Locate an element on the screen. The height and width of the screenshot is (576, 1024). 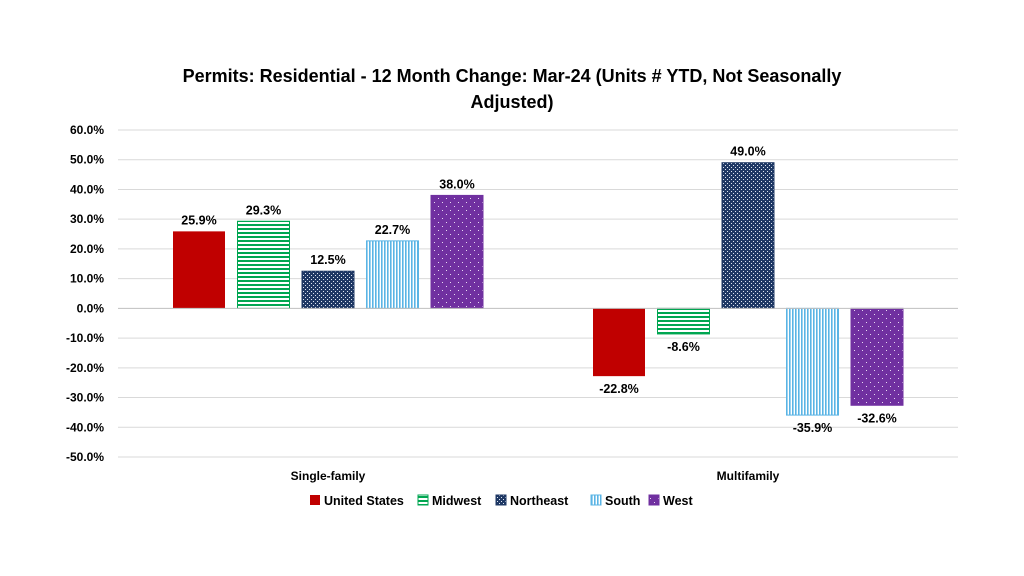
legend-item-midwest: Midwest is located at coordinates (449, 501).